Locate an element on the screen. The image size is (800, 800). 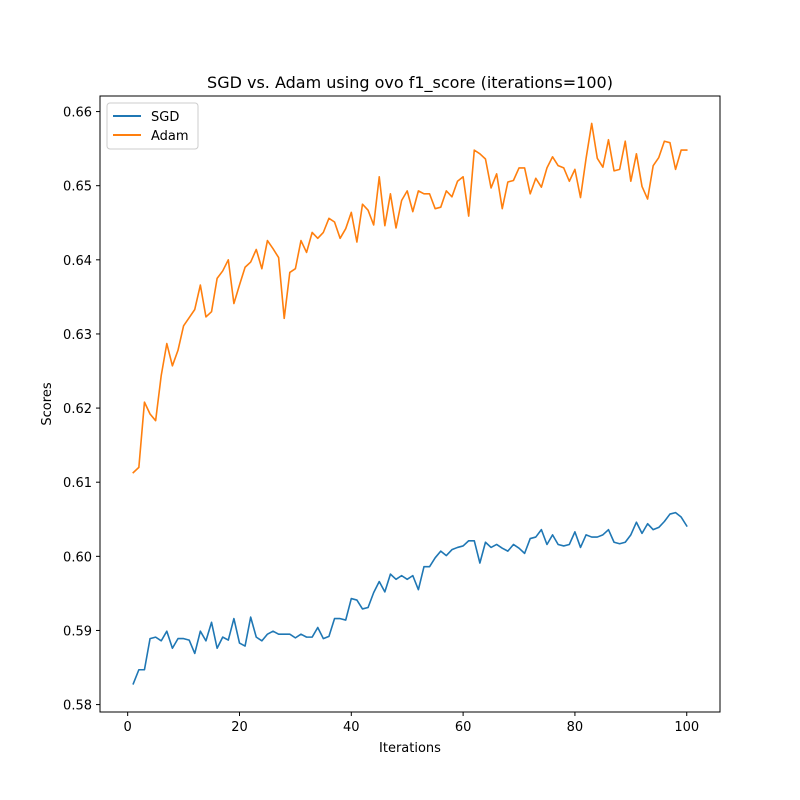
x-tick-label: 100 is located at coordinates (686, 727).